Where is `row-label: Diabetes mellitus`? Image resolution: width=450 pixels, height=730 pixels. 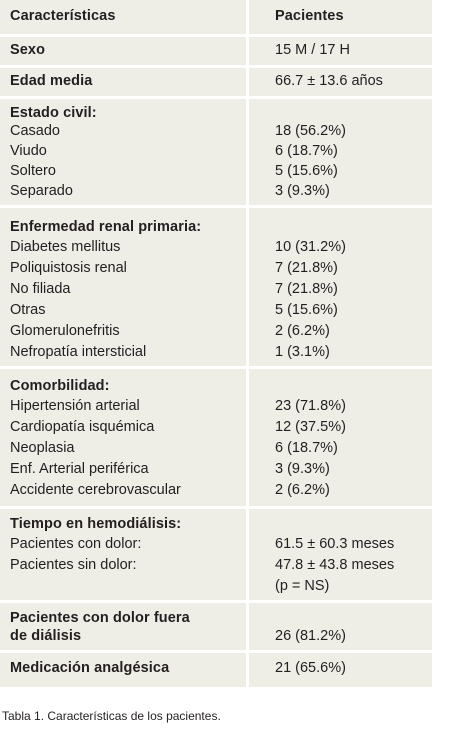 row-label: Diabetes mellitus is located at coordinates (65, 247).